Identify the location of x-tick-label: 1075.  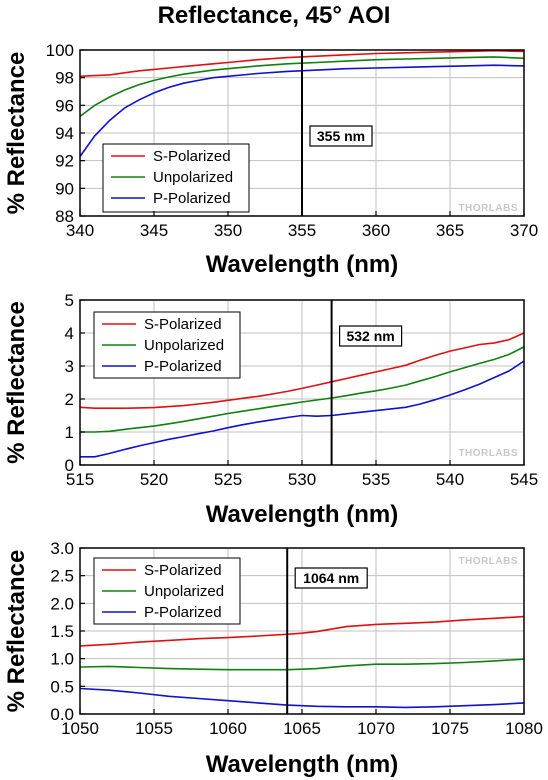
(450, 728).